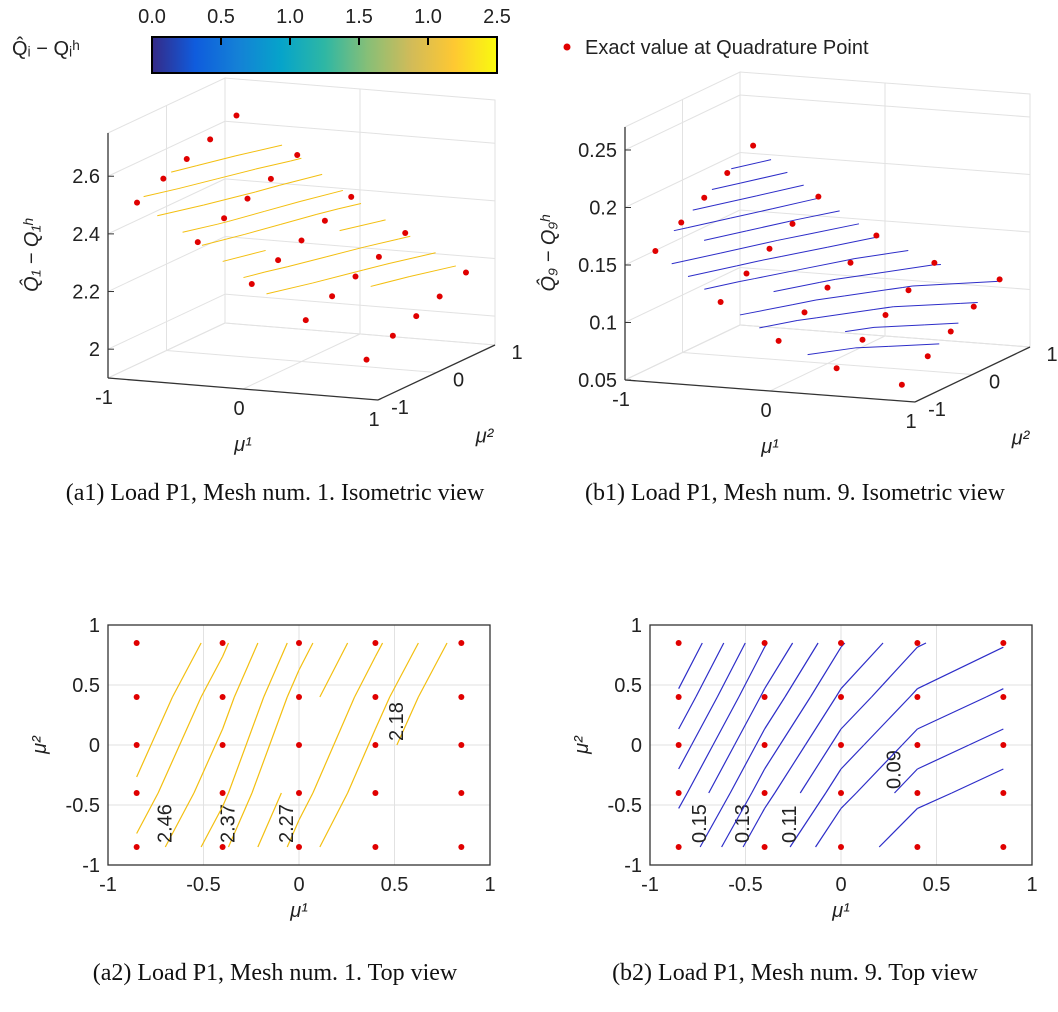 The width and height of the screenshot is (1058, 1012). I want to click on grid-line, so click(301, 361).